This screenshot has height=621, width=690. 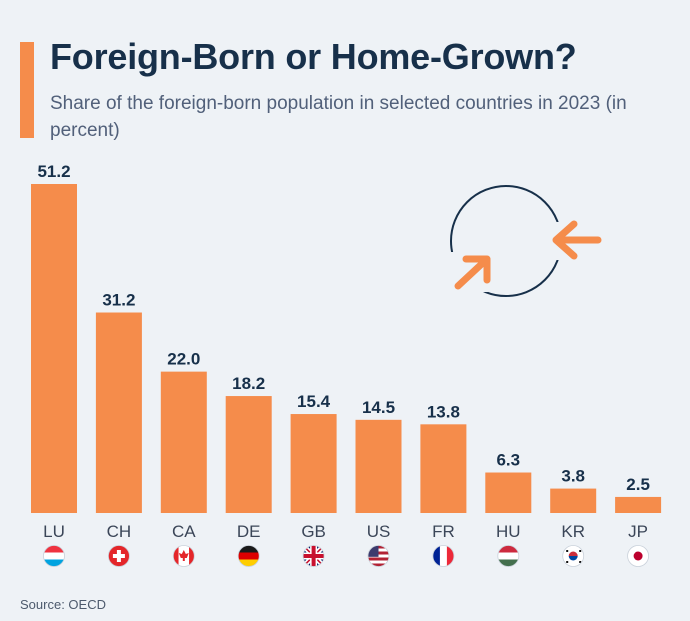 What do you see at coordinates (378, 407) in the screenshot?
I see `value-label: 14.5` at bounding box center [378, 407].